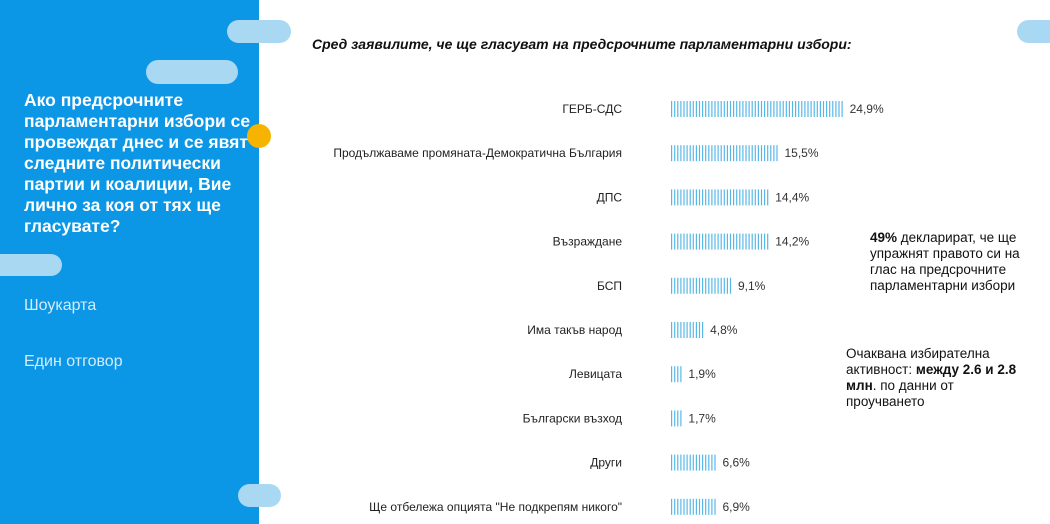  What do you see at coordinates (884, 237) in the screenshot?
I see `turnout-percent: 49%` at bounding box center [884, 237].